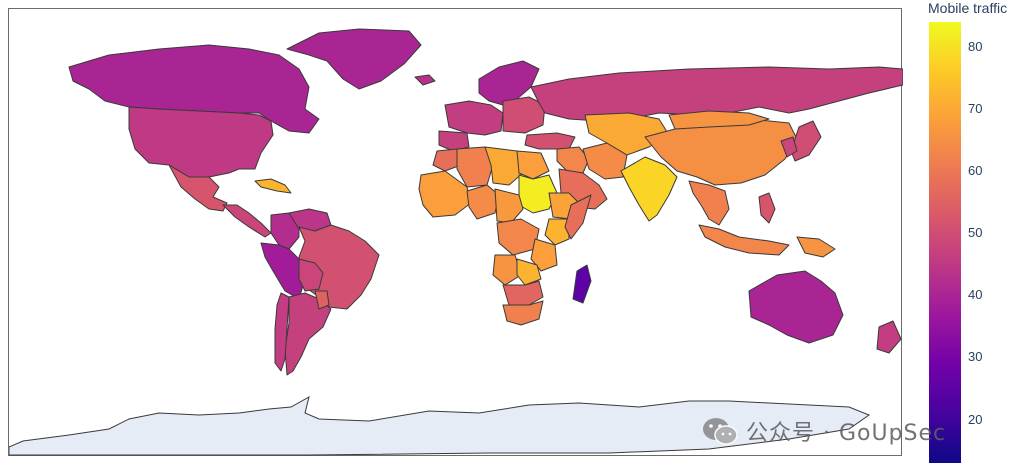 The image size is (1024, 471). I want to click on region-greenland, so click(354, 59).